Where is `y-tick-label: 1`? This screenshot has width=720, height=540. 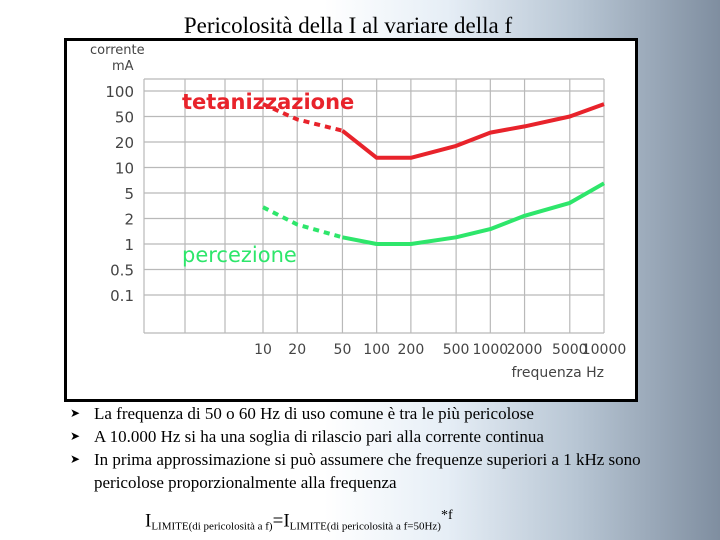 y-tick-label: 1 is located at coordinates (129, 245).